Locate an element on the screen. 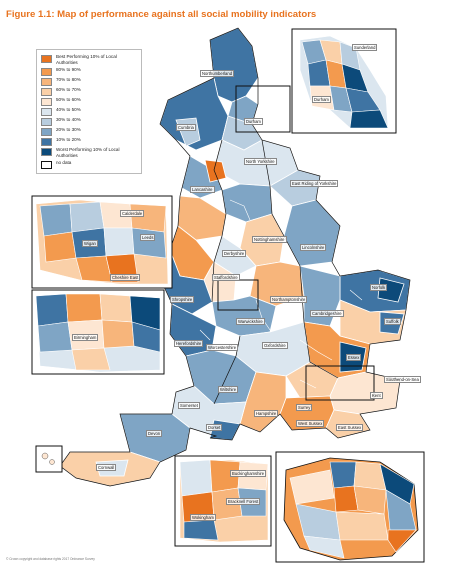 This screenshot has height=580, width=455. inset-north-east is located at coordinates (344, 81).